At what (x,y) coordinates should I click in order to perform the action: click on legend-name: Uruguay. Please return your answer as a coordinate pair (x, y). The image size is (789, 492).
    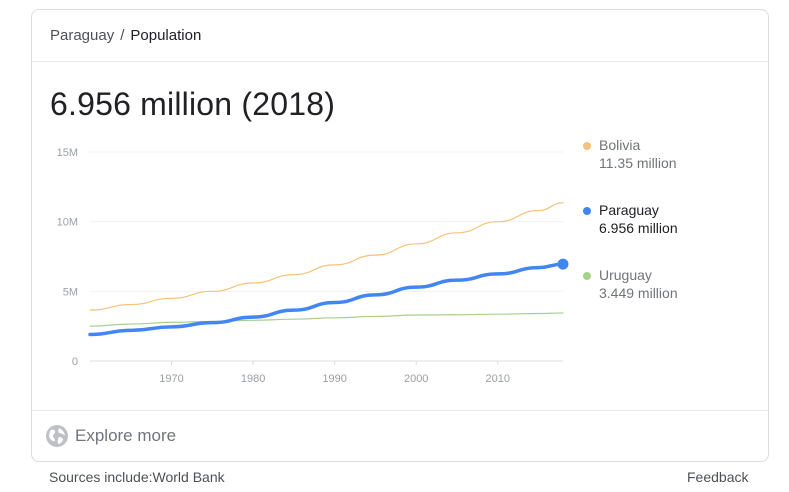
    Looking at the image, I should click on (625, 275).